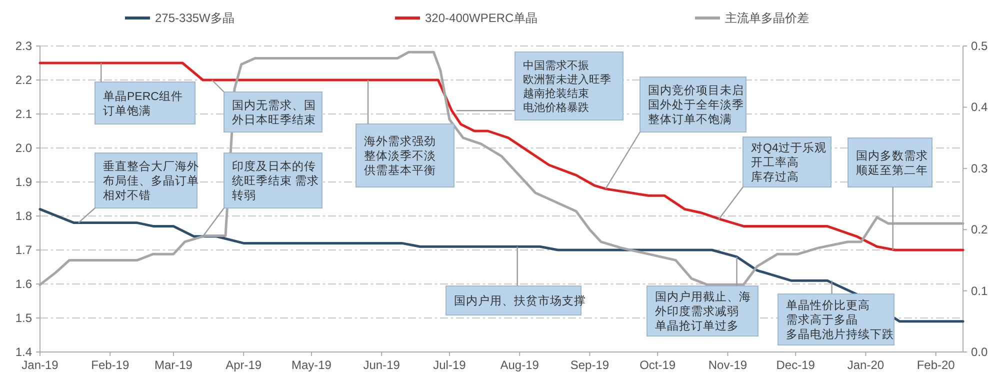 The image size is (1000, 392). I want to click on x-tick-label: Mar-19, so click(173, 365).